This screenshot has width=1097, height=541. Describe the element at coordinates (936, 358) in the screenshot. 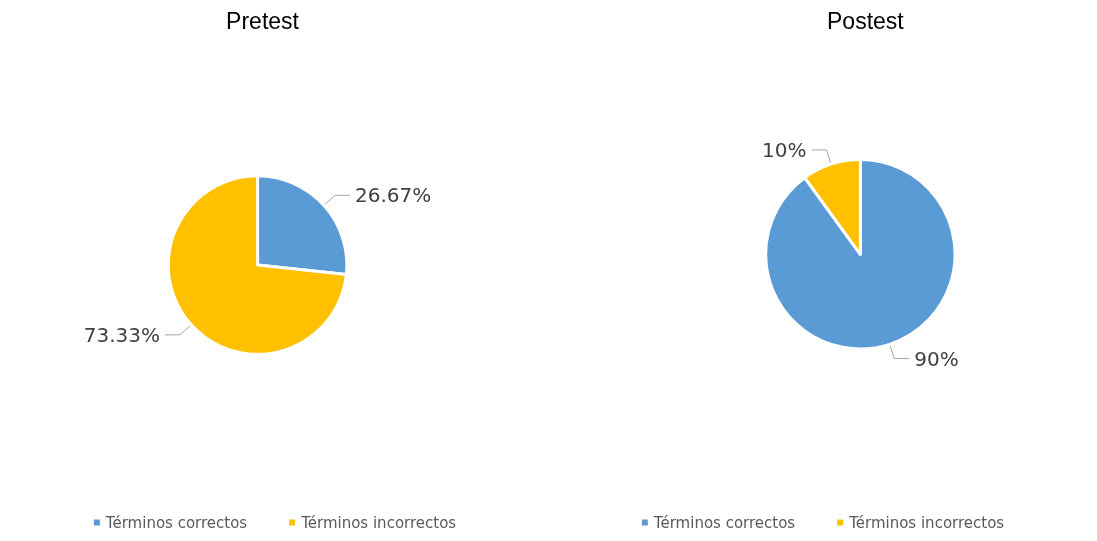

I see `data-label: 90%` at that location.